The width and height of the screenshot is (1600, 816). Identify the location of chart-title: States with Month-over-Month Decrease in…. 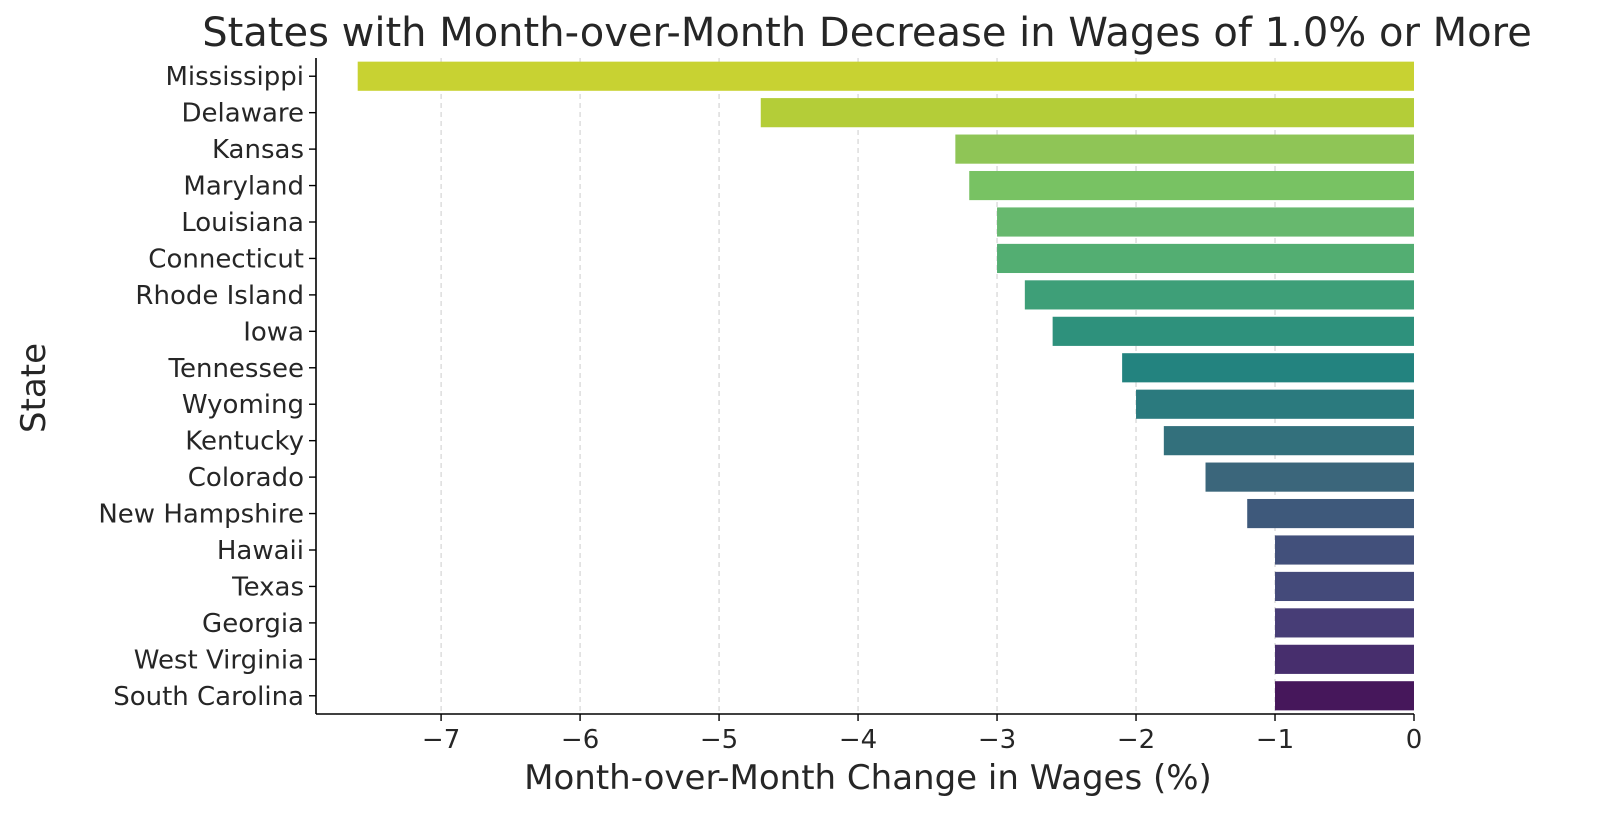
(867, 33).